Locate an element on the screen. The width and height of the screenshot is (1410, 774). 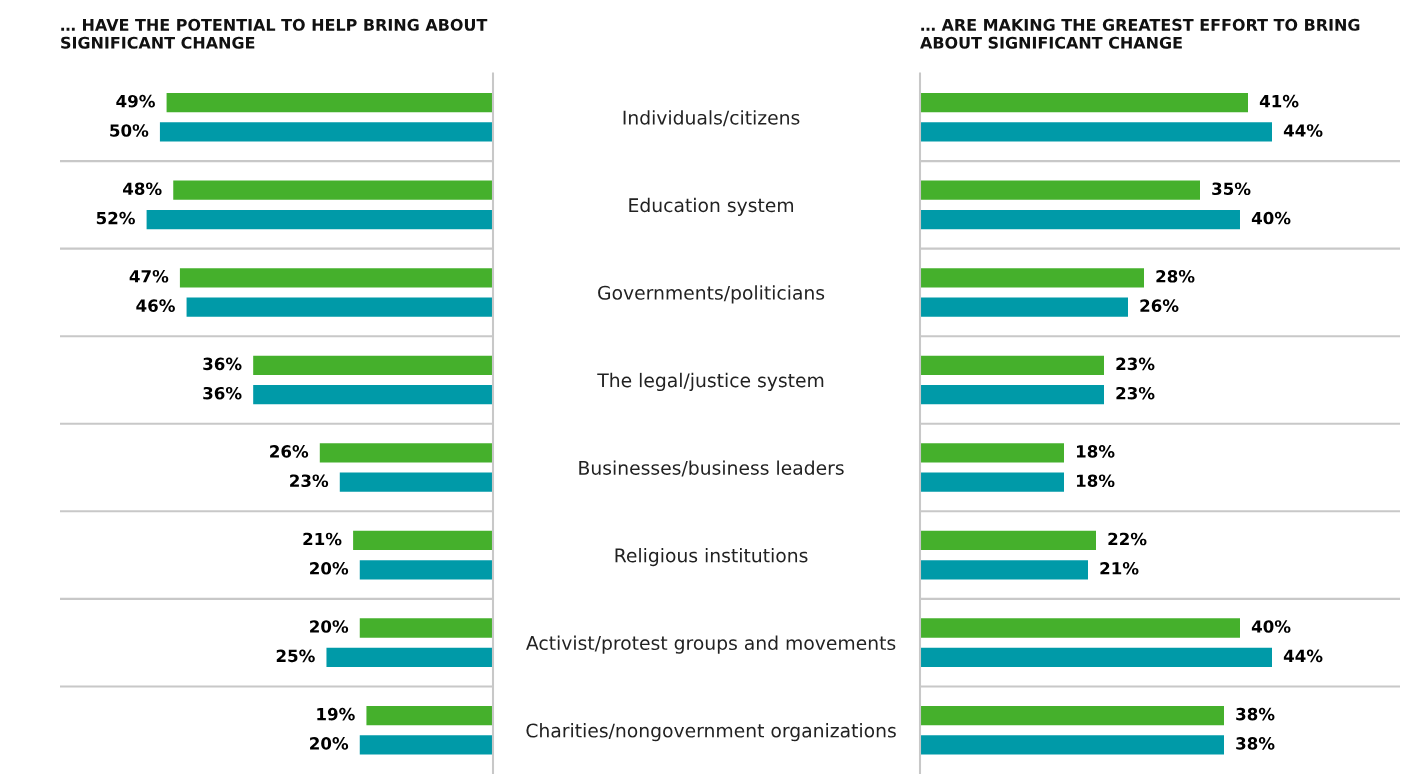
y-tick-label: Businesses/business leaders is located at coordinates (711, 468).